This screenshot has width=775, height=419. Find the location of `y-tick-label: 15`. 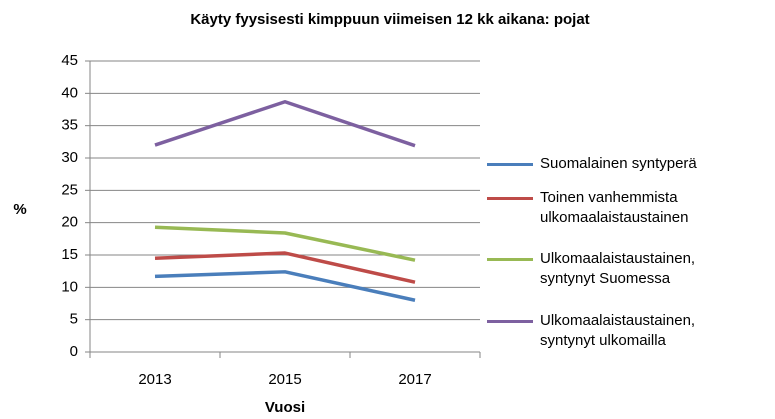

y-tick-label: 15 is located at coordinates (69, 254).